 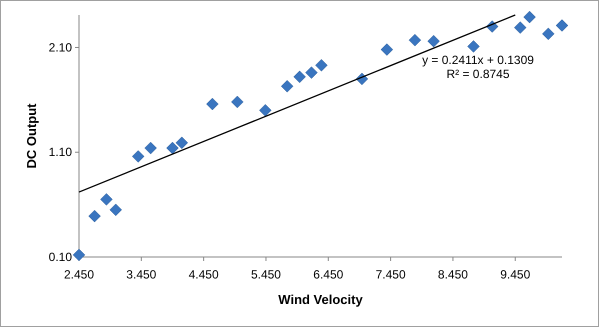 What do you see at coordinates (60, 152) in the screenshot?
I see `y-tick-label: 1.10` at bounding box center [60, 152].